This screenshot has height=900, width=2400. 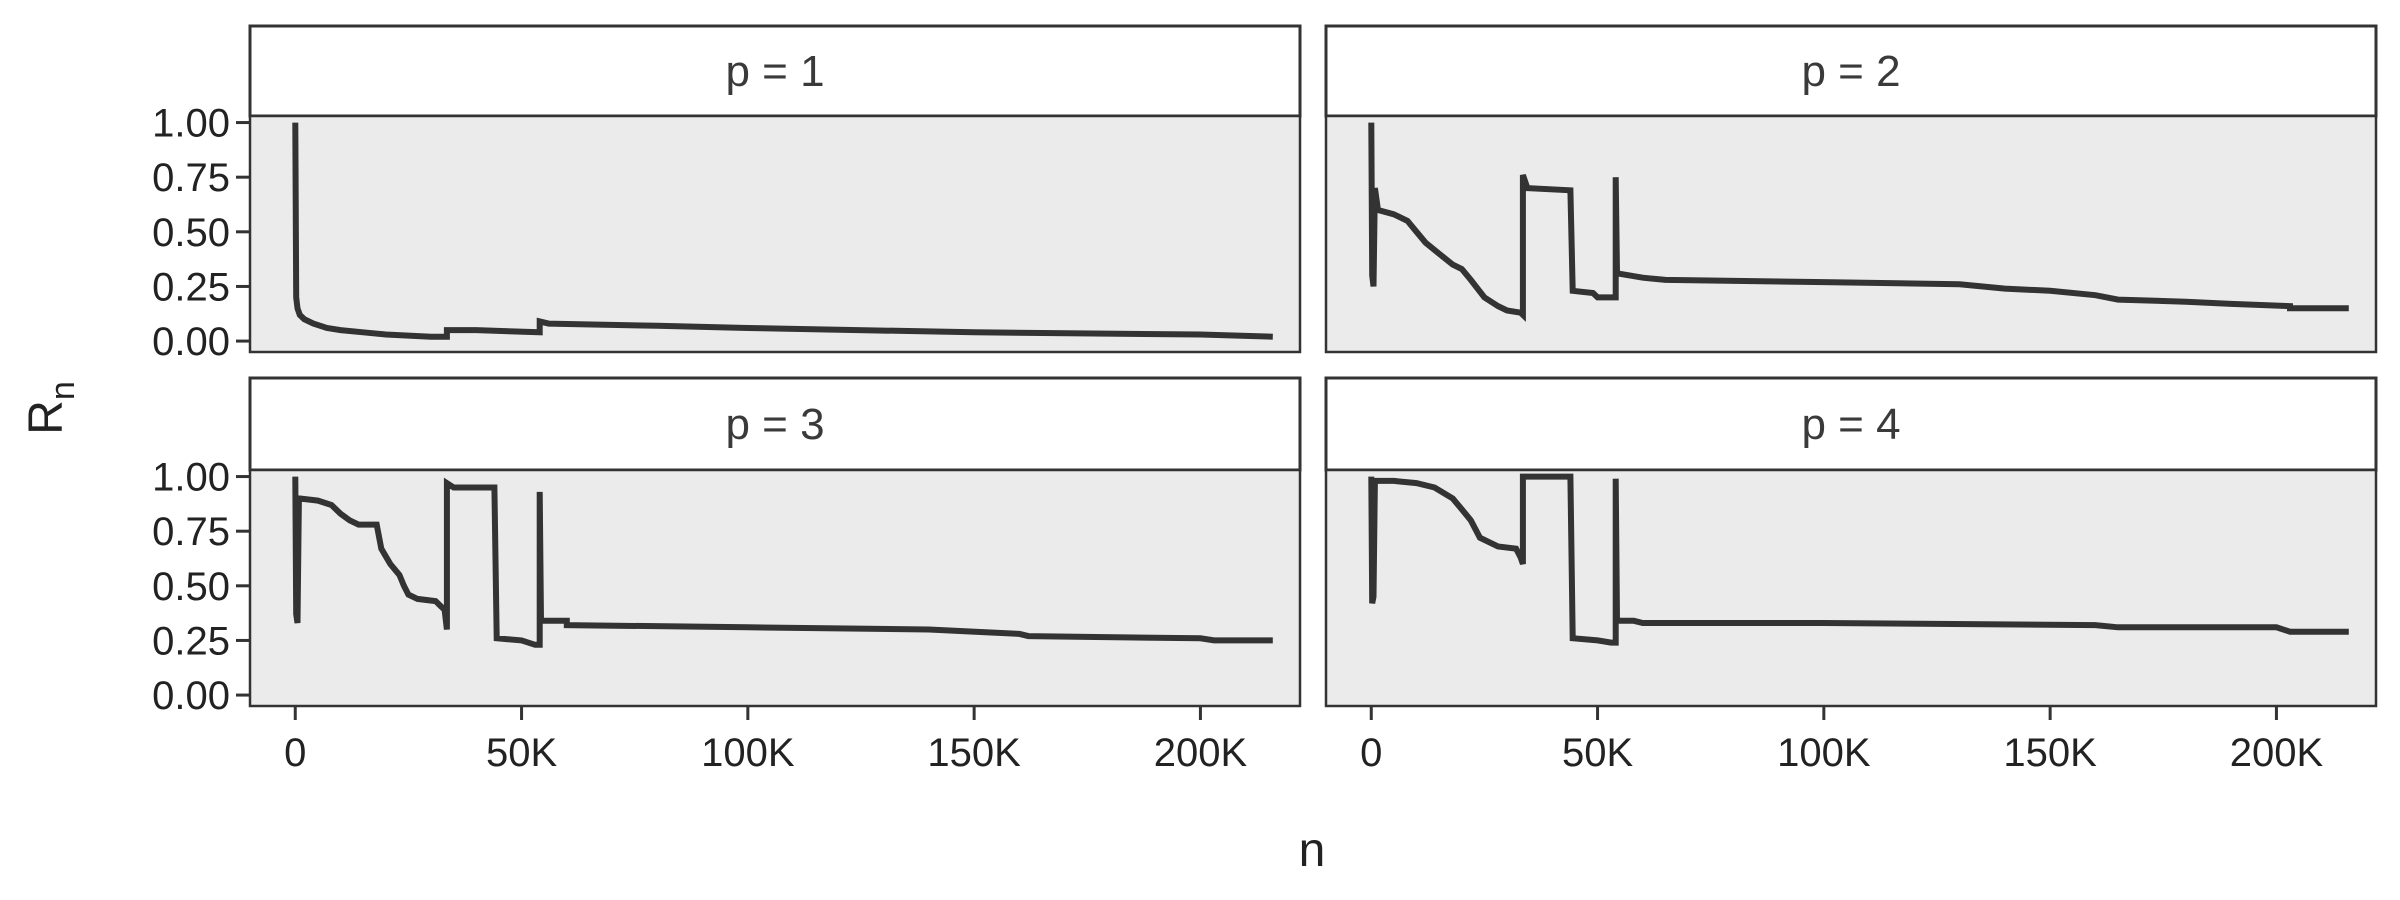 What do you see at coordinates (46, 417) in the screenshot?
I see `y-axis-title-main: R` at bounding box center [46, 417].